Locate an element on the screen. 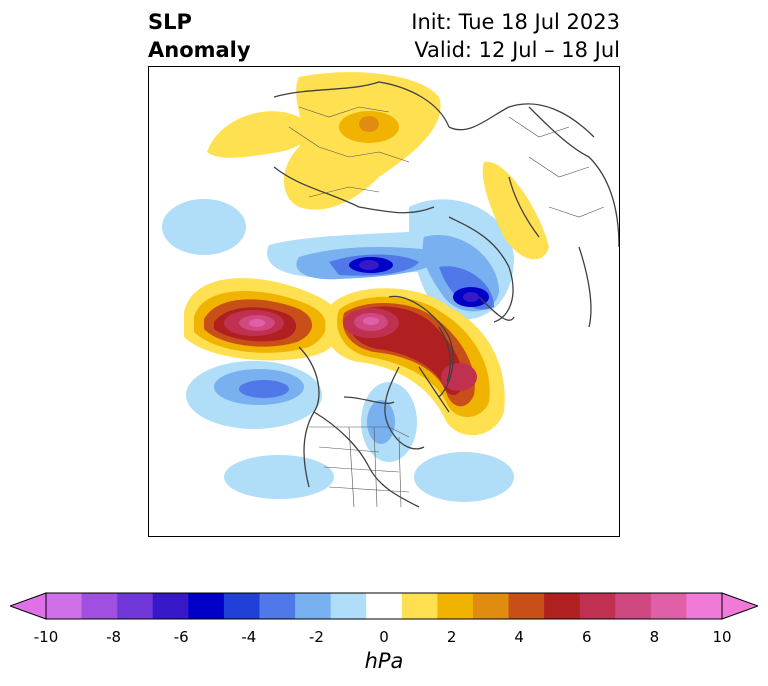 The height and width of the screenshot is (686, 768). colorbar-tick-label: -10 is located at coordinates (46, 637).